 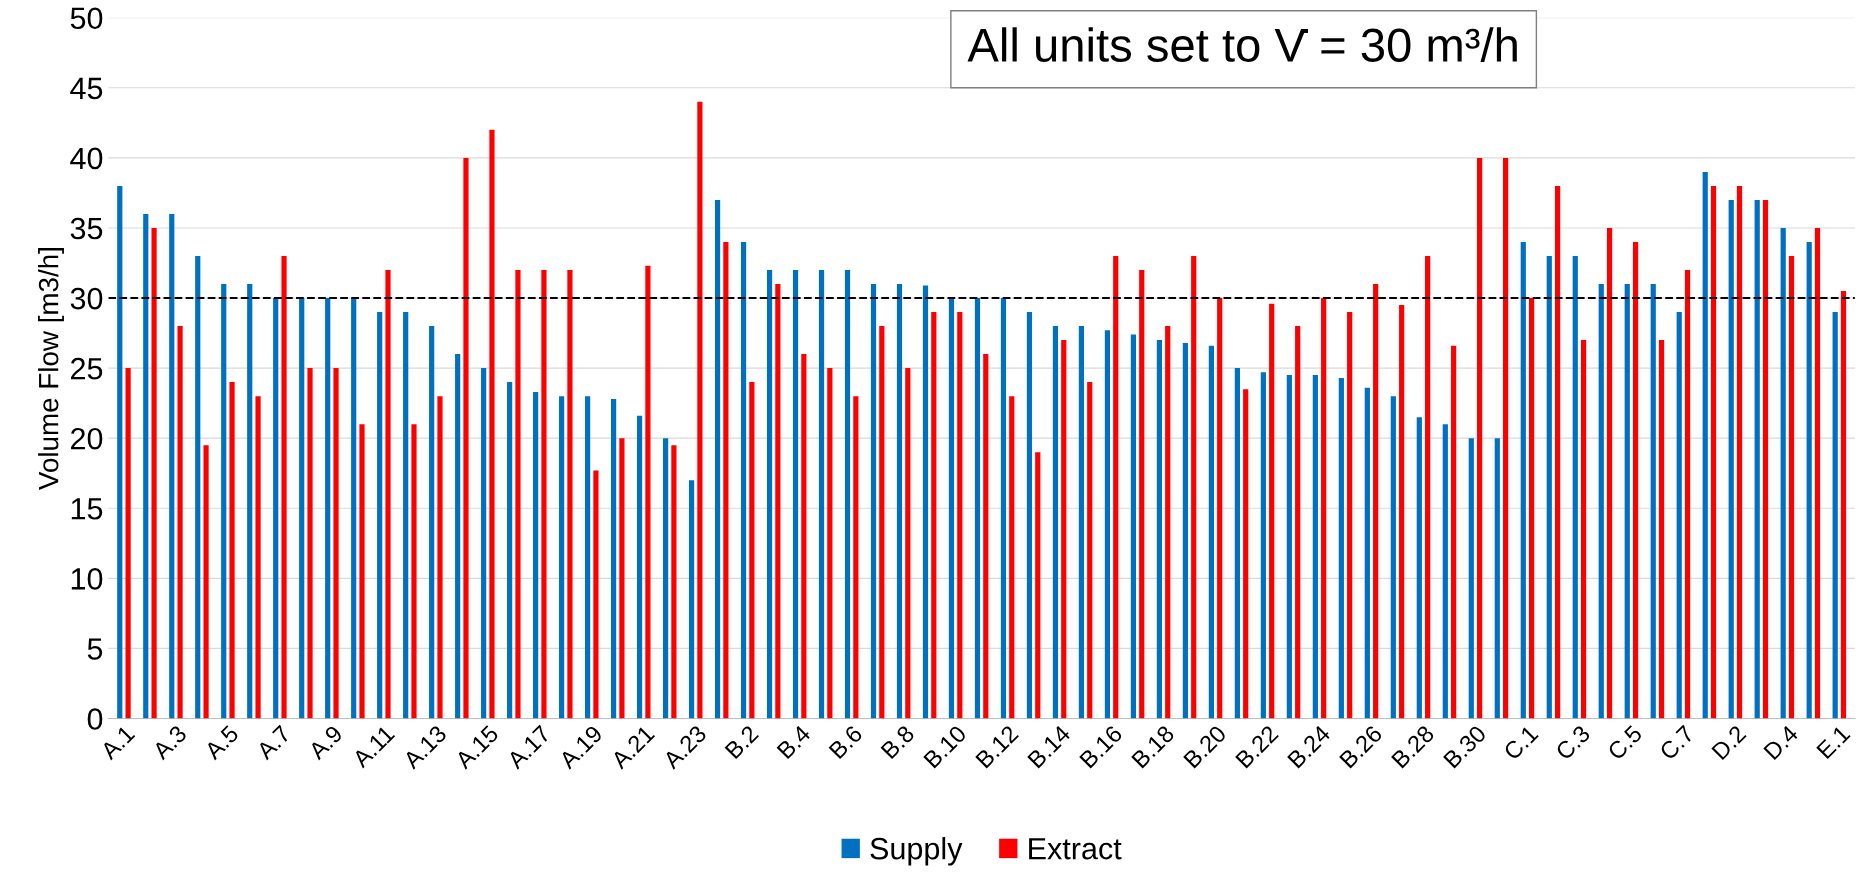 What do you see at coordinates (95, 719) in the screenshot?
I see `y-tick-label: 0` at bounding box center [95, 719].